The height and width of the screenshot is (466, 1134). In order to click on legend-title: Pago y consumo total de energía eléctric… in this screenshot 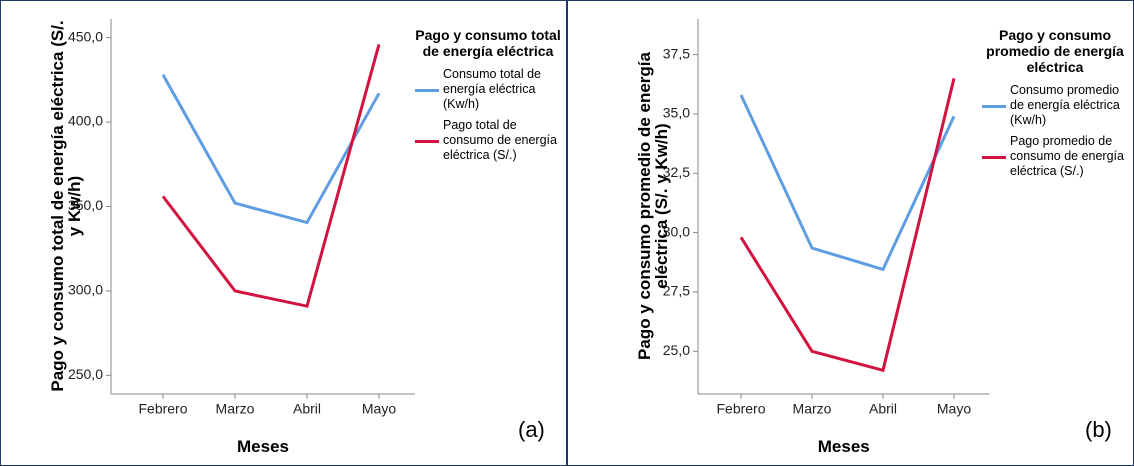, I will do `click(488, 43)`.